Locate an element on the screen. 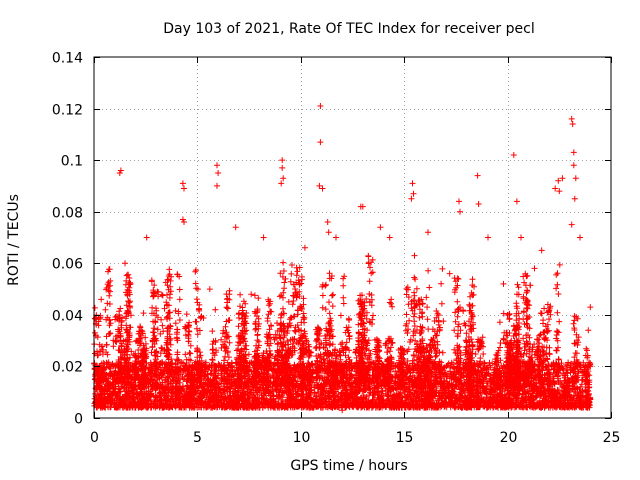  y-tick-label: 0 is located at coordinates (78, 420).